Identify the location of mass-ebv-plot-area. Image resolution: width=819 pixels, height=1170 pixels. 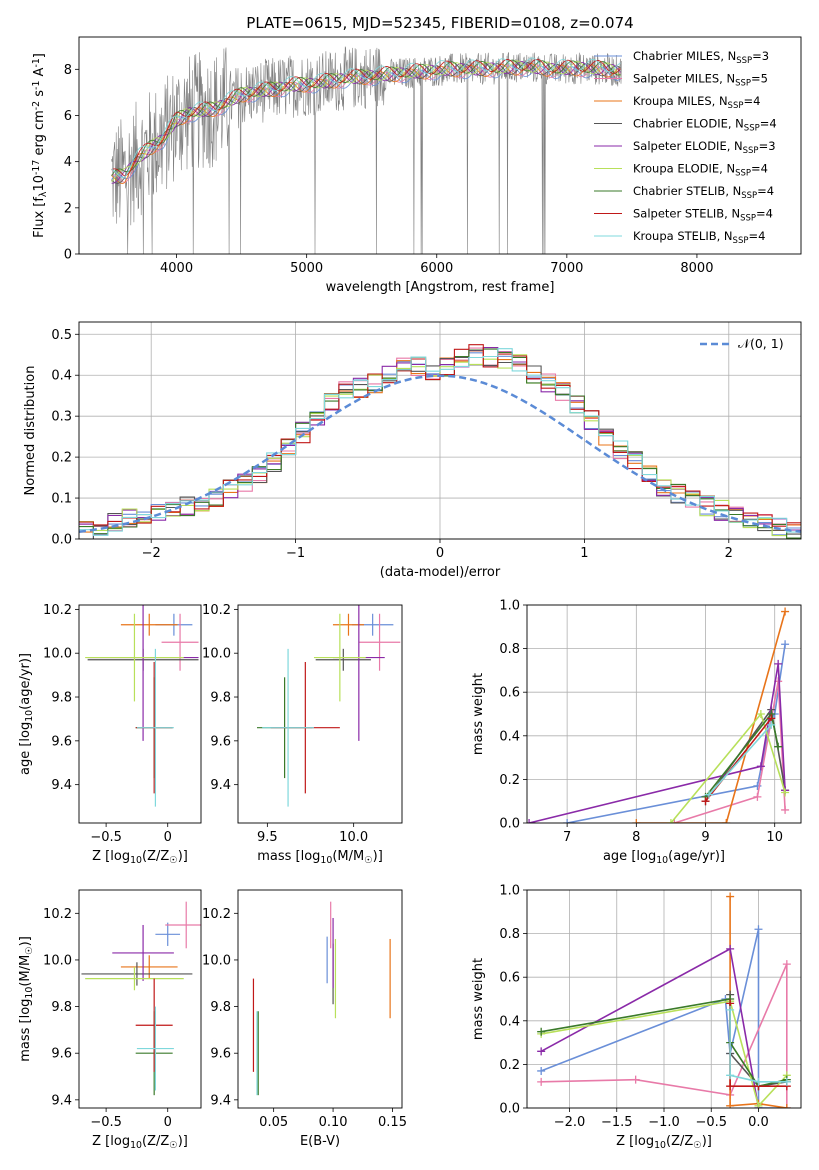
(321, 998).